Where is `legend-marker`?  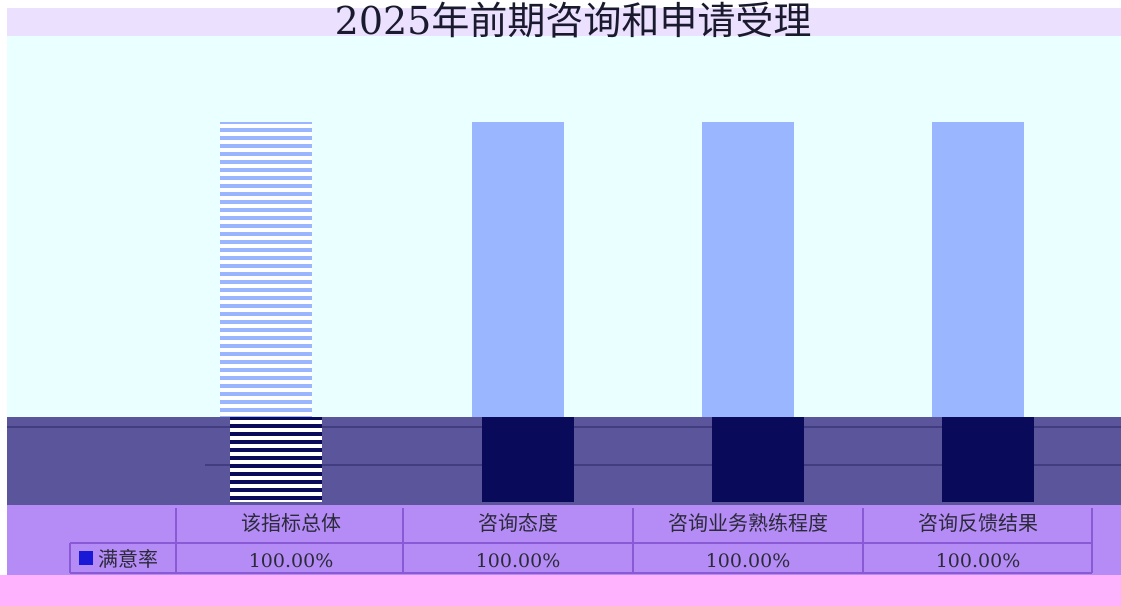
legend-marker is located at coordinates (86, 558).